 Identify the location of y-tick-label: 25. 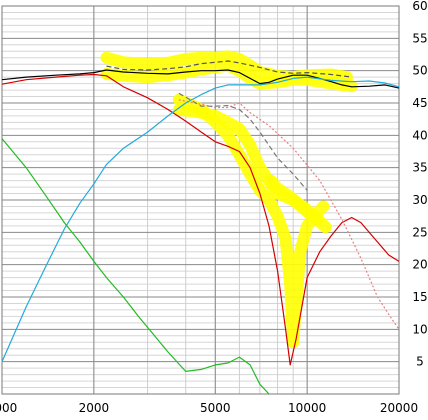
(419, 232).